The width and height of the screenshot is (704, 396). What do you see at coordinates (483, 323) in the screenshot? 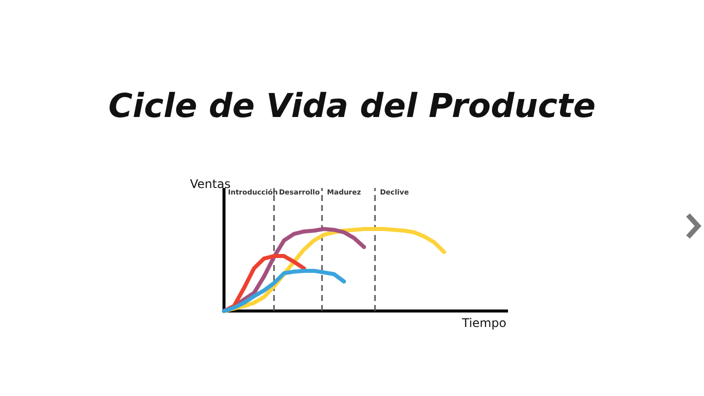
I see `x-axis-title: Tiempo` at bounding box center [483, 323].